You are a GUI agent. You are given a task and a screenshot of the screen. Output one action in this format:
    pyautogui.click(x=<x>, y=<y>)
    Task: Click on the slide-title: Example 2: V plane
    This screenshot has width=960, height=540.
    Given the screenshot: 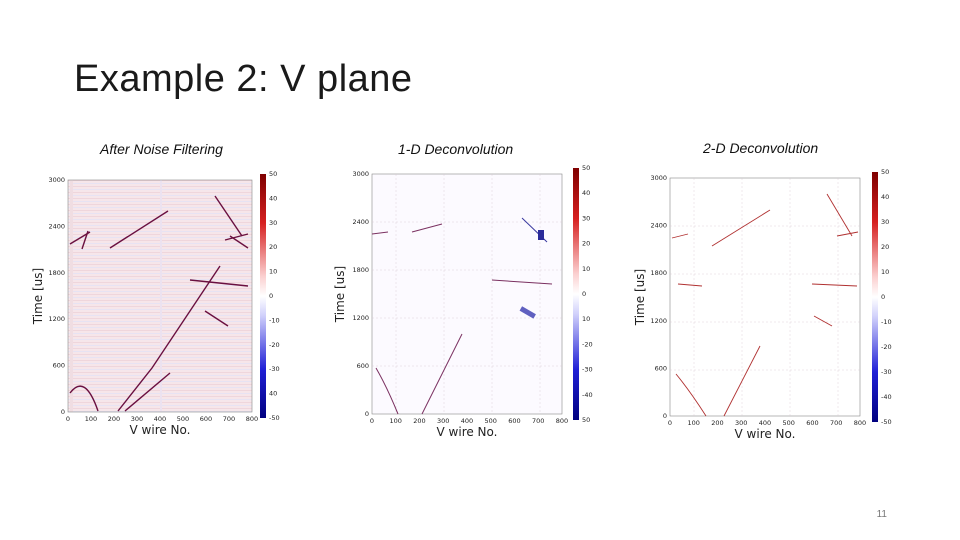 What is the action you would take?
    pyautogui.click(x=243, y=79)
    